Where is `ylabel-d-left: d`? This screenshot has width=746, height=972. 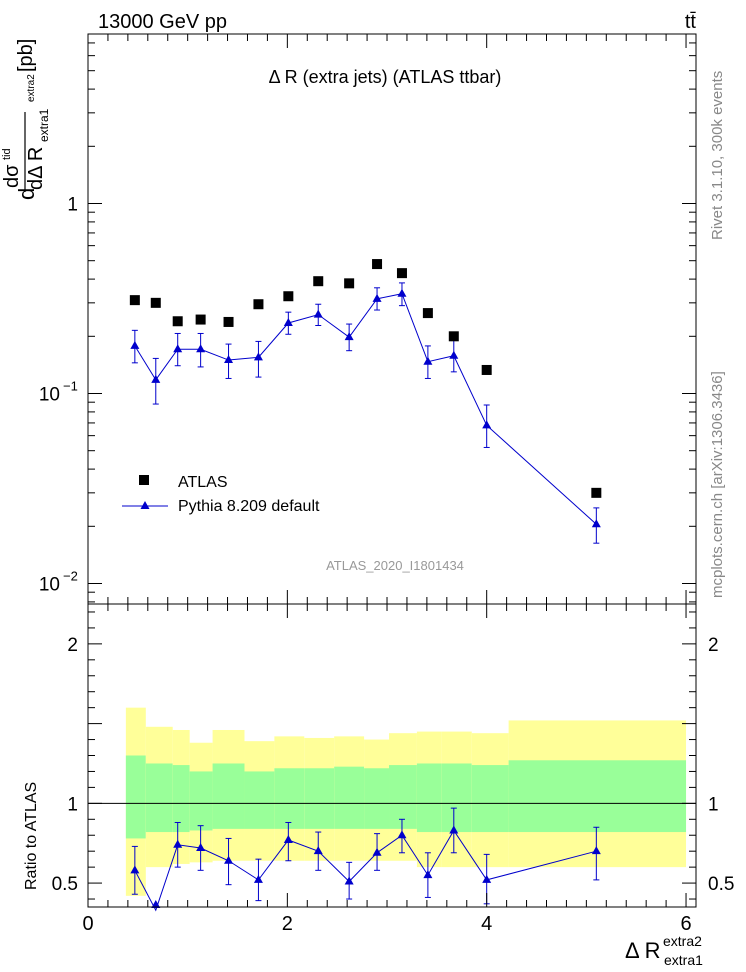 ylabel-d-left: d is located at coordinates (26, 194).